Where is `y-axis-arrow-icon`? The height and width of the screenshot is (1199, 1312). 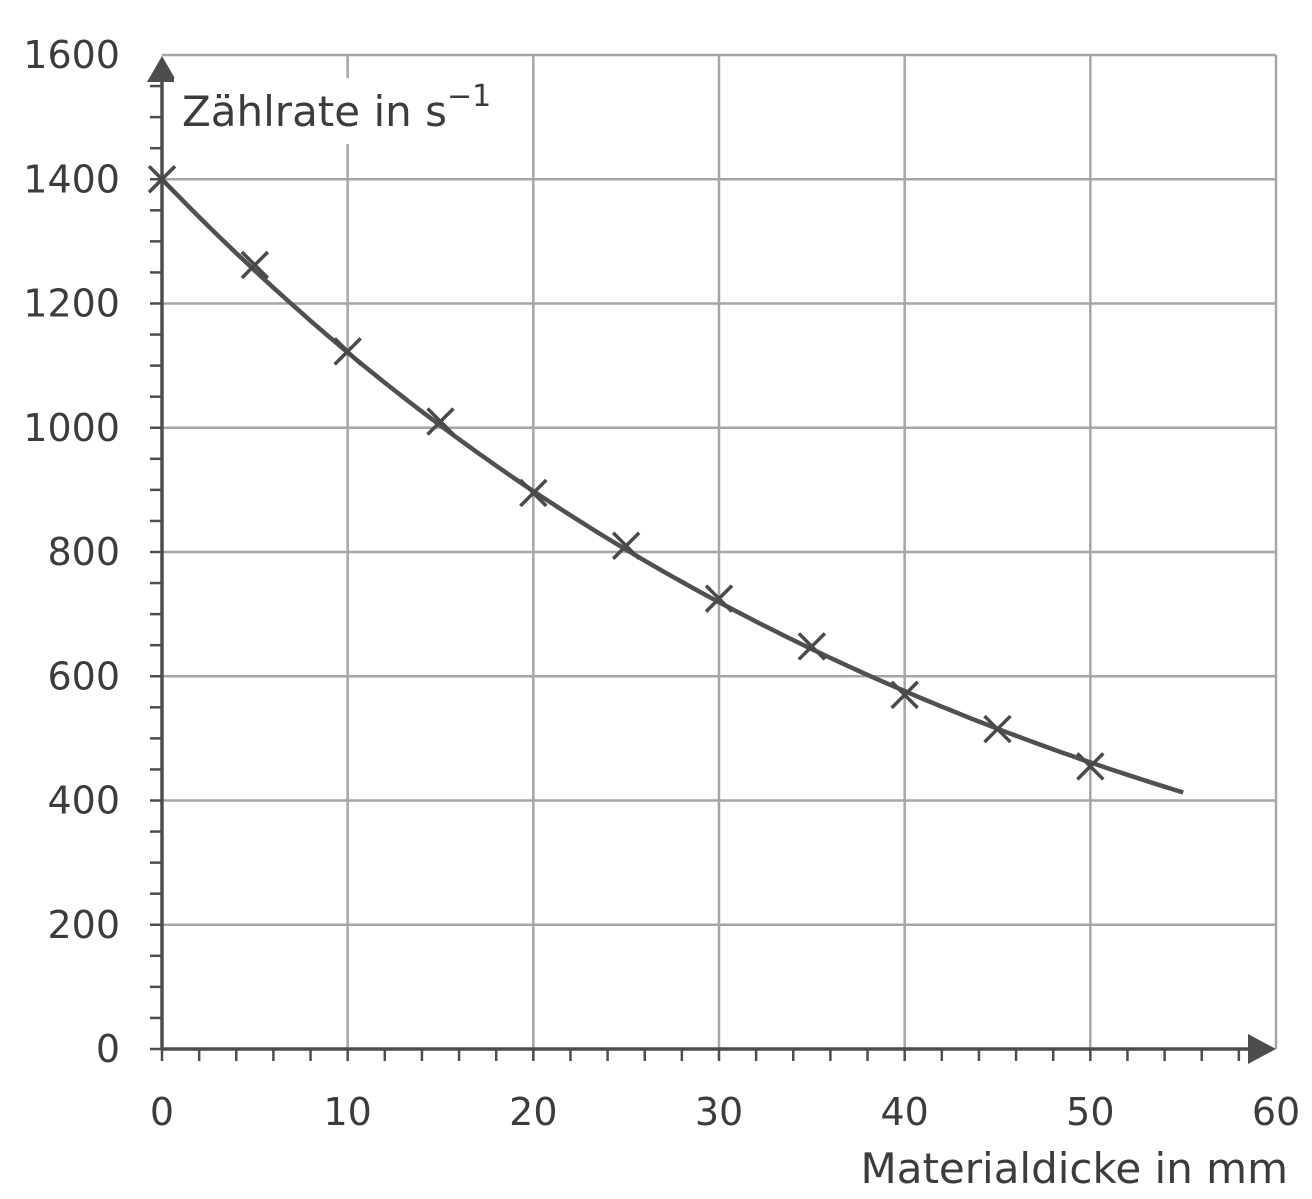 y-axis-arrow-icon is located at coordinates (162, 69).